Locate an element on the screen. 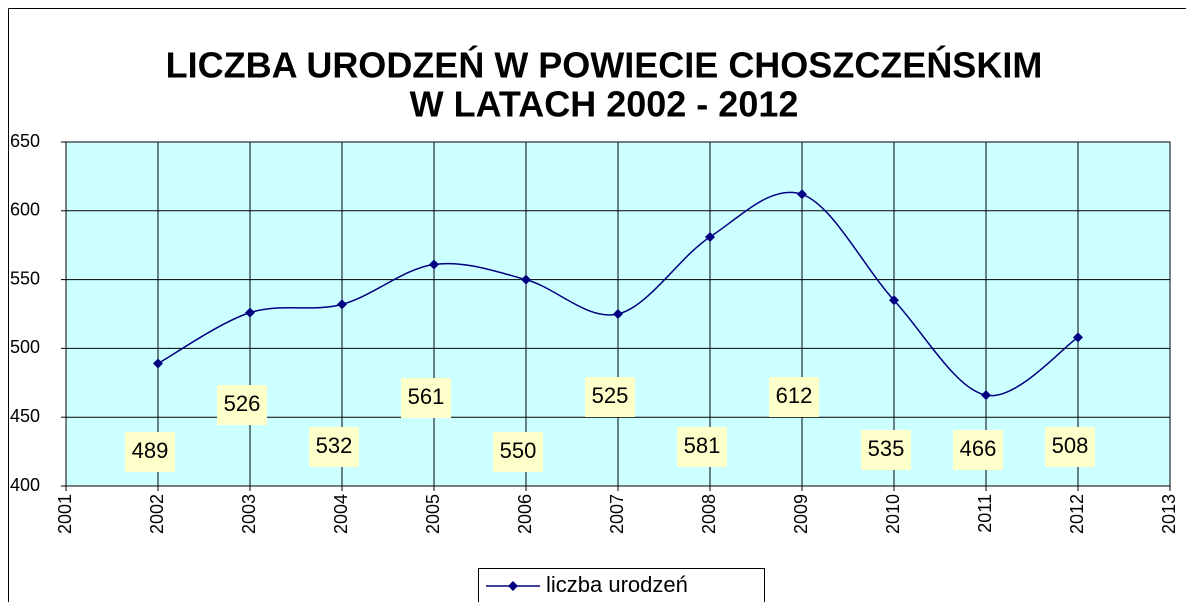 This screenshot has width=1186, height=602. y-tick-label: 500 is located at coordinates (25, 347).